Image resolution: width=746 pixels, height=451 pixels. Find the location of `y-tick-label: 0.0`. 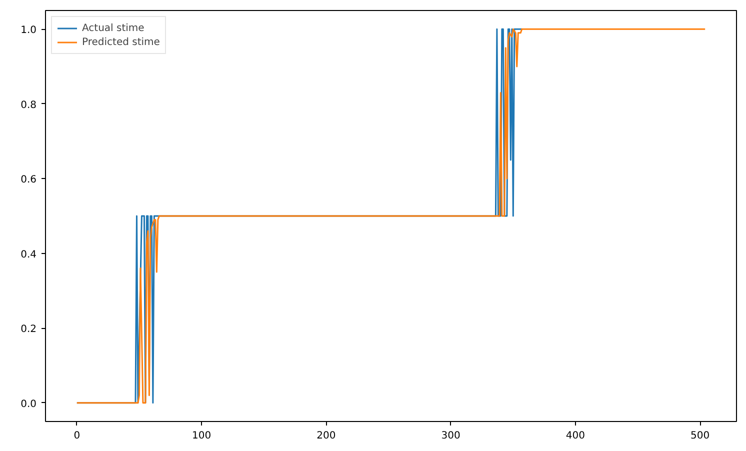

y-tick-label: 0.0 is located at coordinates (28, 404).